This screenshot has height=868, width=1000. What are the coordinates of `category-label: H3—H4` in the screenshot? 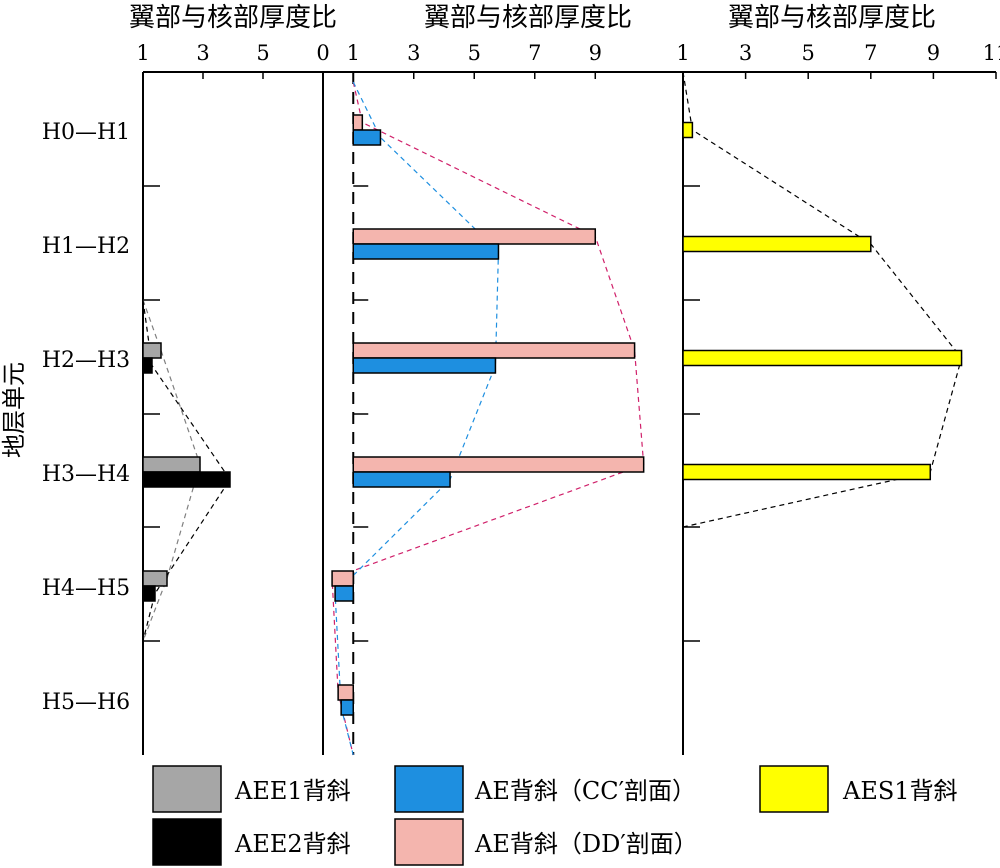 It's located at (86, 474).